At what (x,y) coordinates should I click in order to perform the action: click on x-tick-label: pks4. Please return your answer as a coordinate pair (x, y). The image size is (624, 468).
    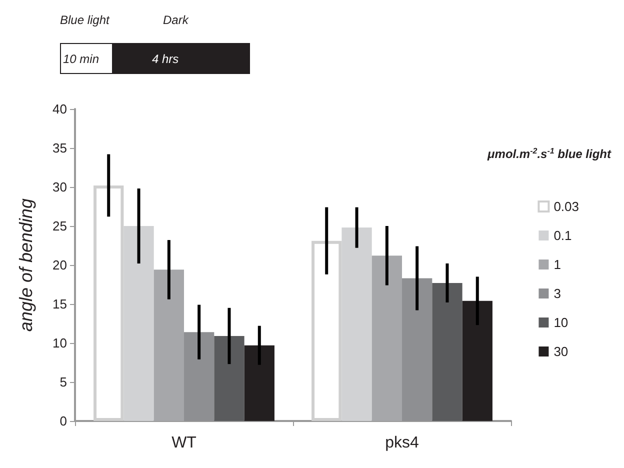
    Looking at the image, I should click on (402, 443).